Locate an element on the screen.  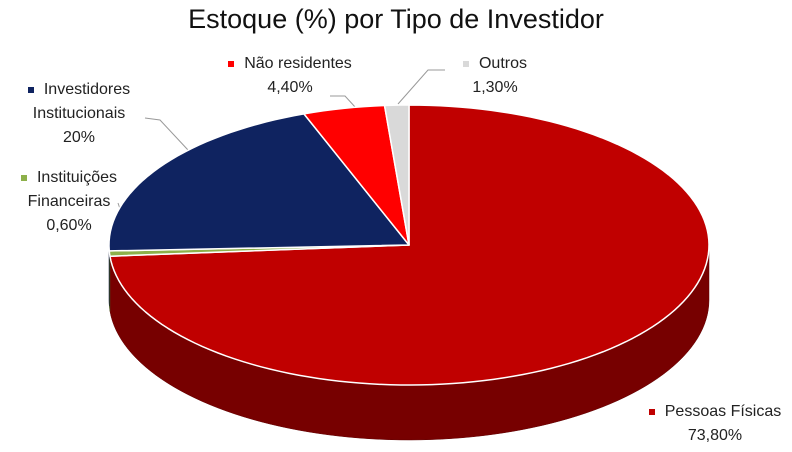
data-label: Pessoas Físicas 73,80% is located at coordinates (715, 424).